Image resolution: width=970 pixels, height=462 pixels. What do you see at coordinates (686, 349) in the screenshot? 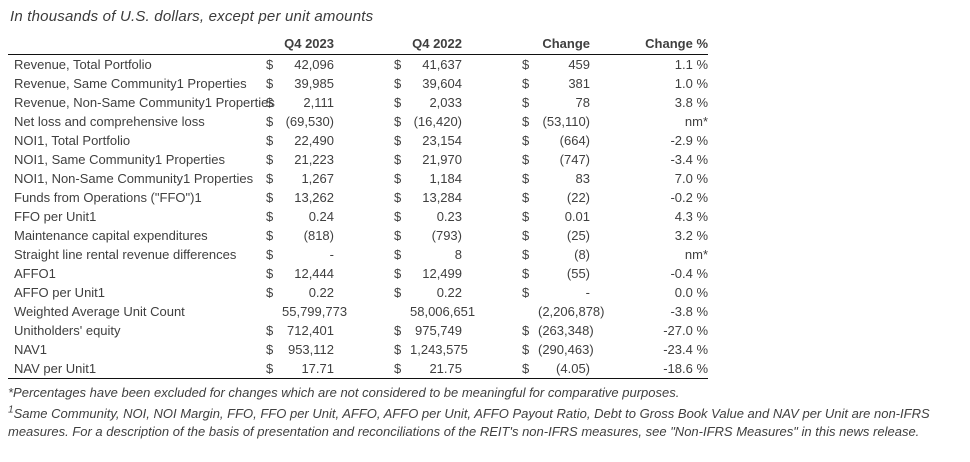
I see `value-change-percent: -23.4 %` at bounding box center [686, 349].